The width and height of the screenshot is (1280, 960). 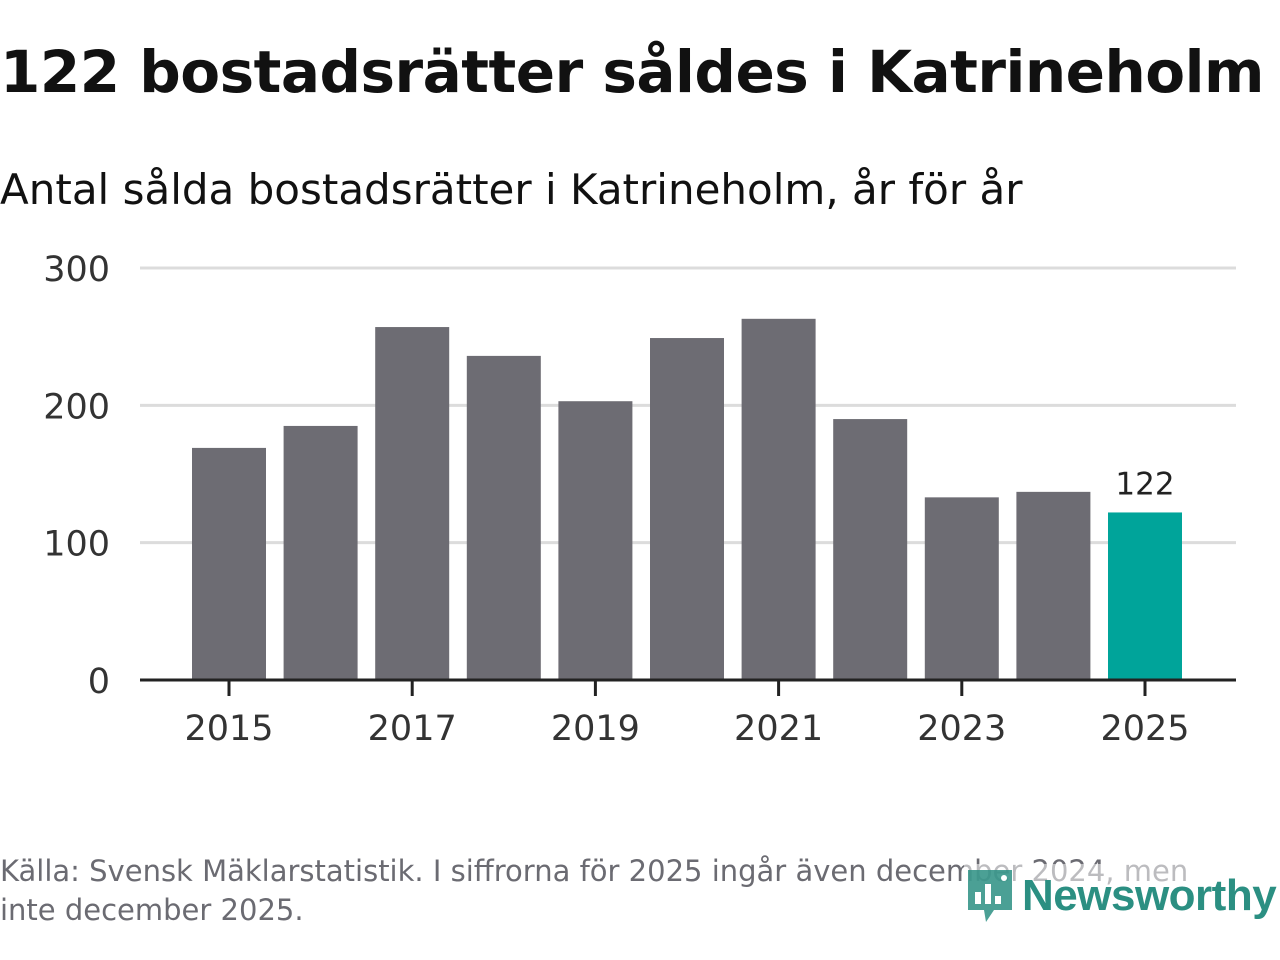 What do you see at coordinates (778, 729) in the screenshot?
I see `x-tick-label-2021: 2021` at bounding box center [778, 729].